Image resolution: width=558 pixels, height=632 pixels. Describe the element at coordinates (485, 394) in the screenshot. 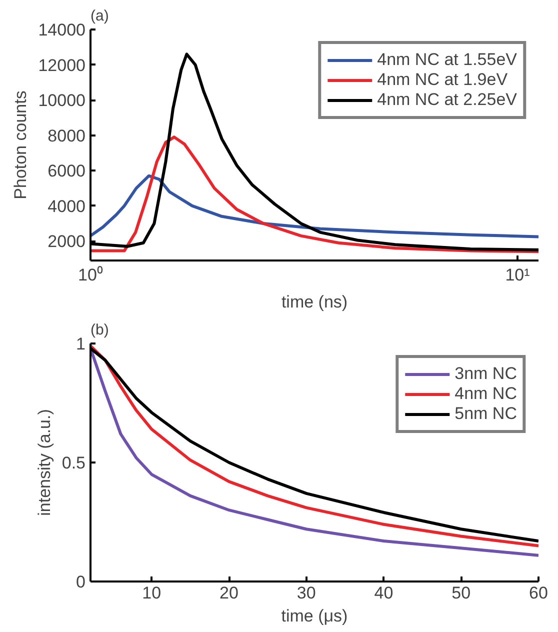

I see `legend-label: 4nm NC` at that location.